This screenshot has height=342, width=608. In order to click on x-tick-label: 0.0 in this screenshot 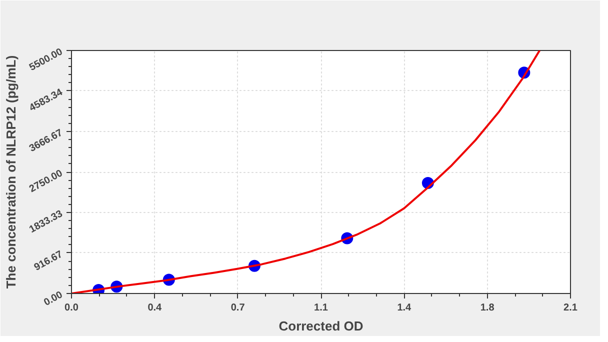, I will do `click(71, 308)`.